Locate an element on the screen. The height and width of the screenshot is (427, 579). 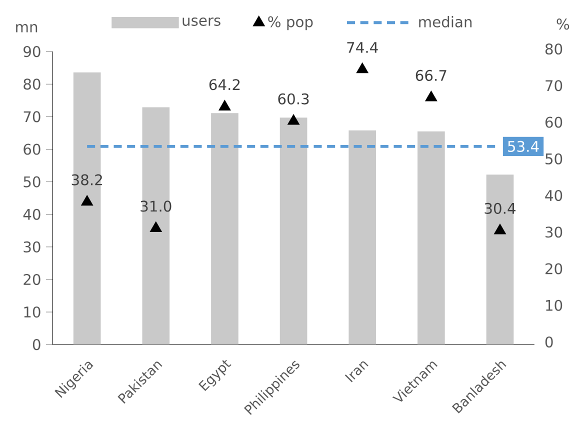
y-tick-label: 30 is located at coordinates (32, 246).